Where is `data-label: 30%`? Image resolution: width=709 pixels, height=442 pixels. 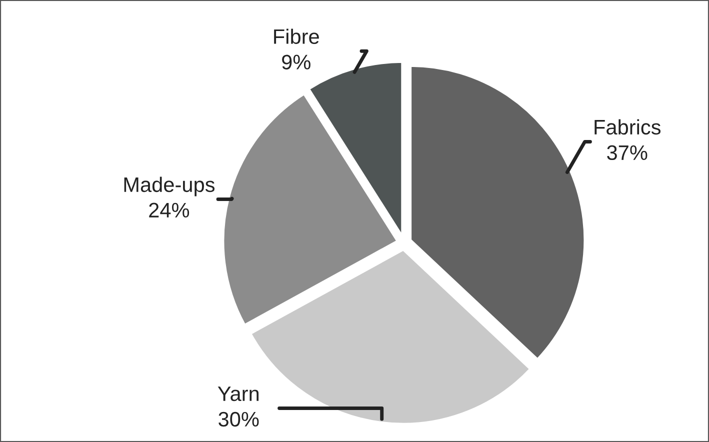 data-label: 30% is located at coordinates (238, 419).